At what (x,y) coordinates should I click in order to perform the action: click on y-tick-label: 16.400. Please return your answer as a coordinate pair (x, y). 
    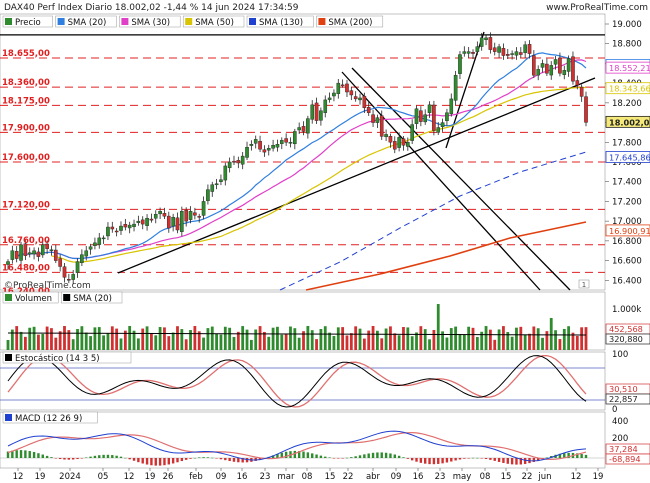
    Looking at the image, I should click on (627, 281).